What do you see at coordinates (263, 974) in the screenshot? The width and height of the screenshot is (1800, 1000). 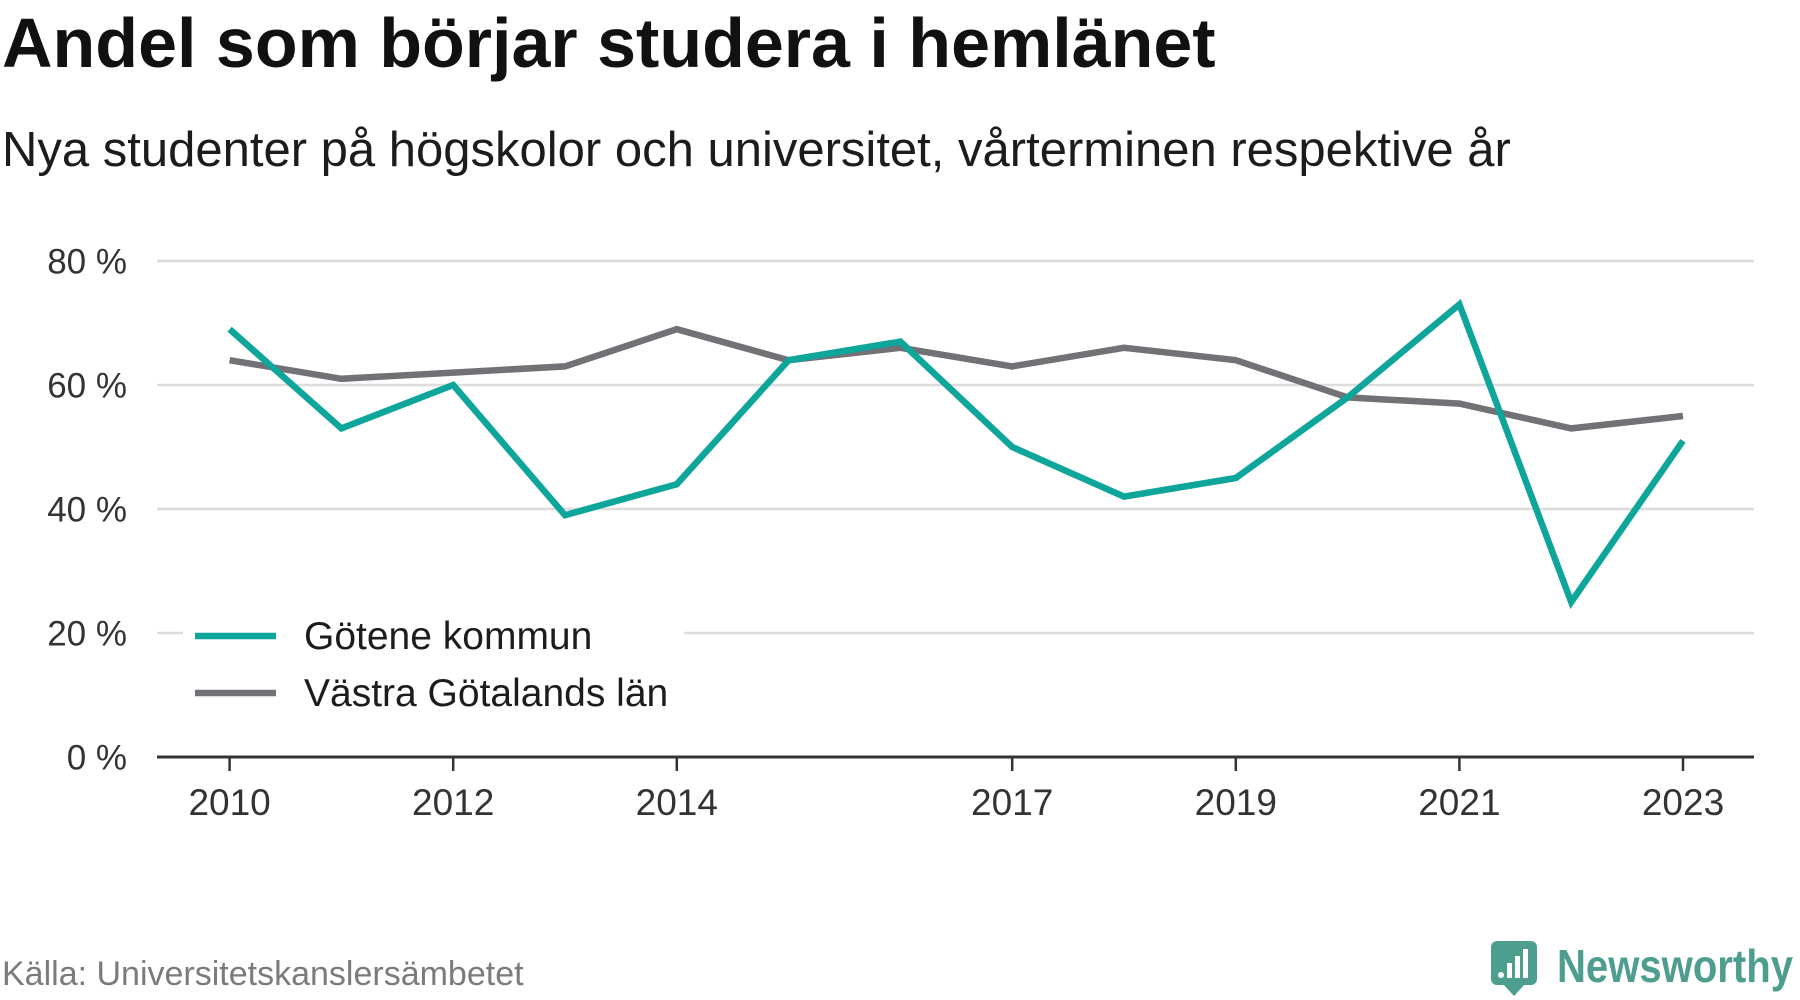 I see `source-note: Källa: Universitetskanslersämbetet` at bounding box center [263, 974].